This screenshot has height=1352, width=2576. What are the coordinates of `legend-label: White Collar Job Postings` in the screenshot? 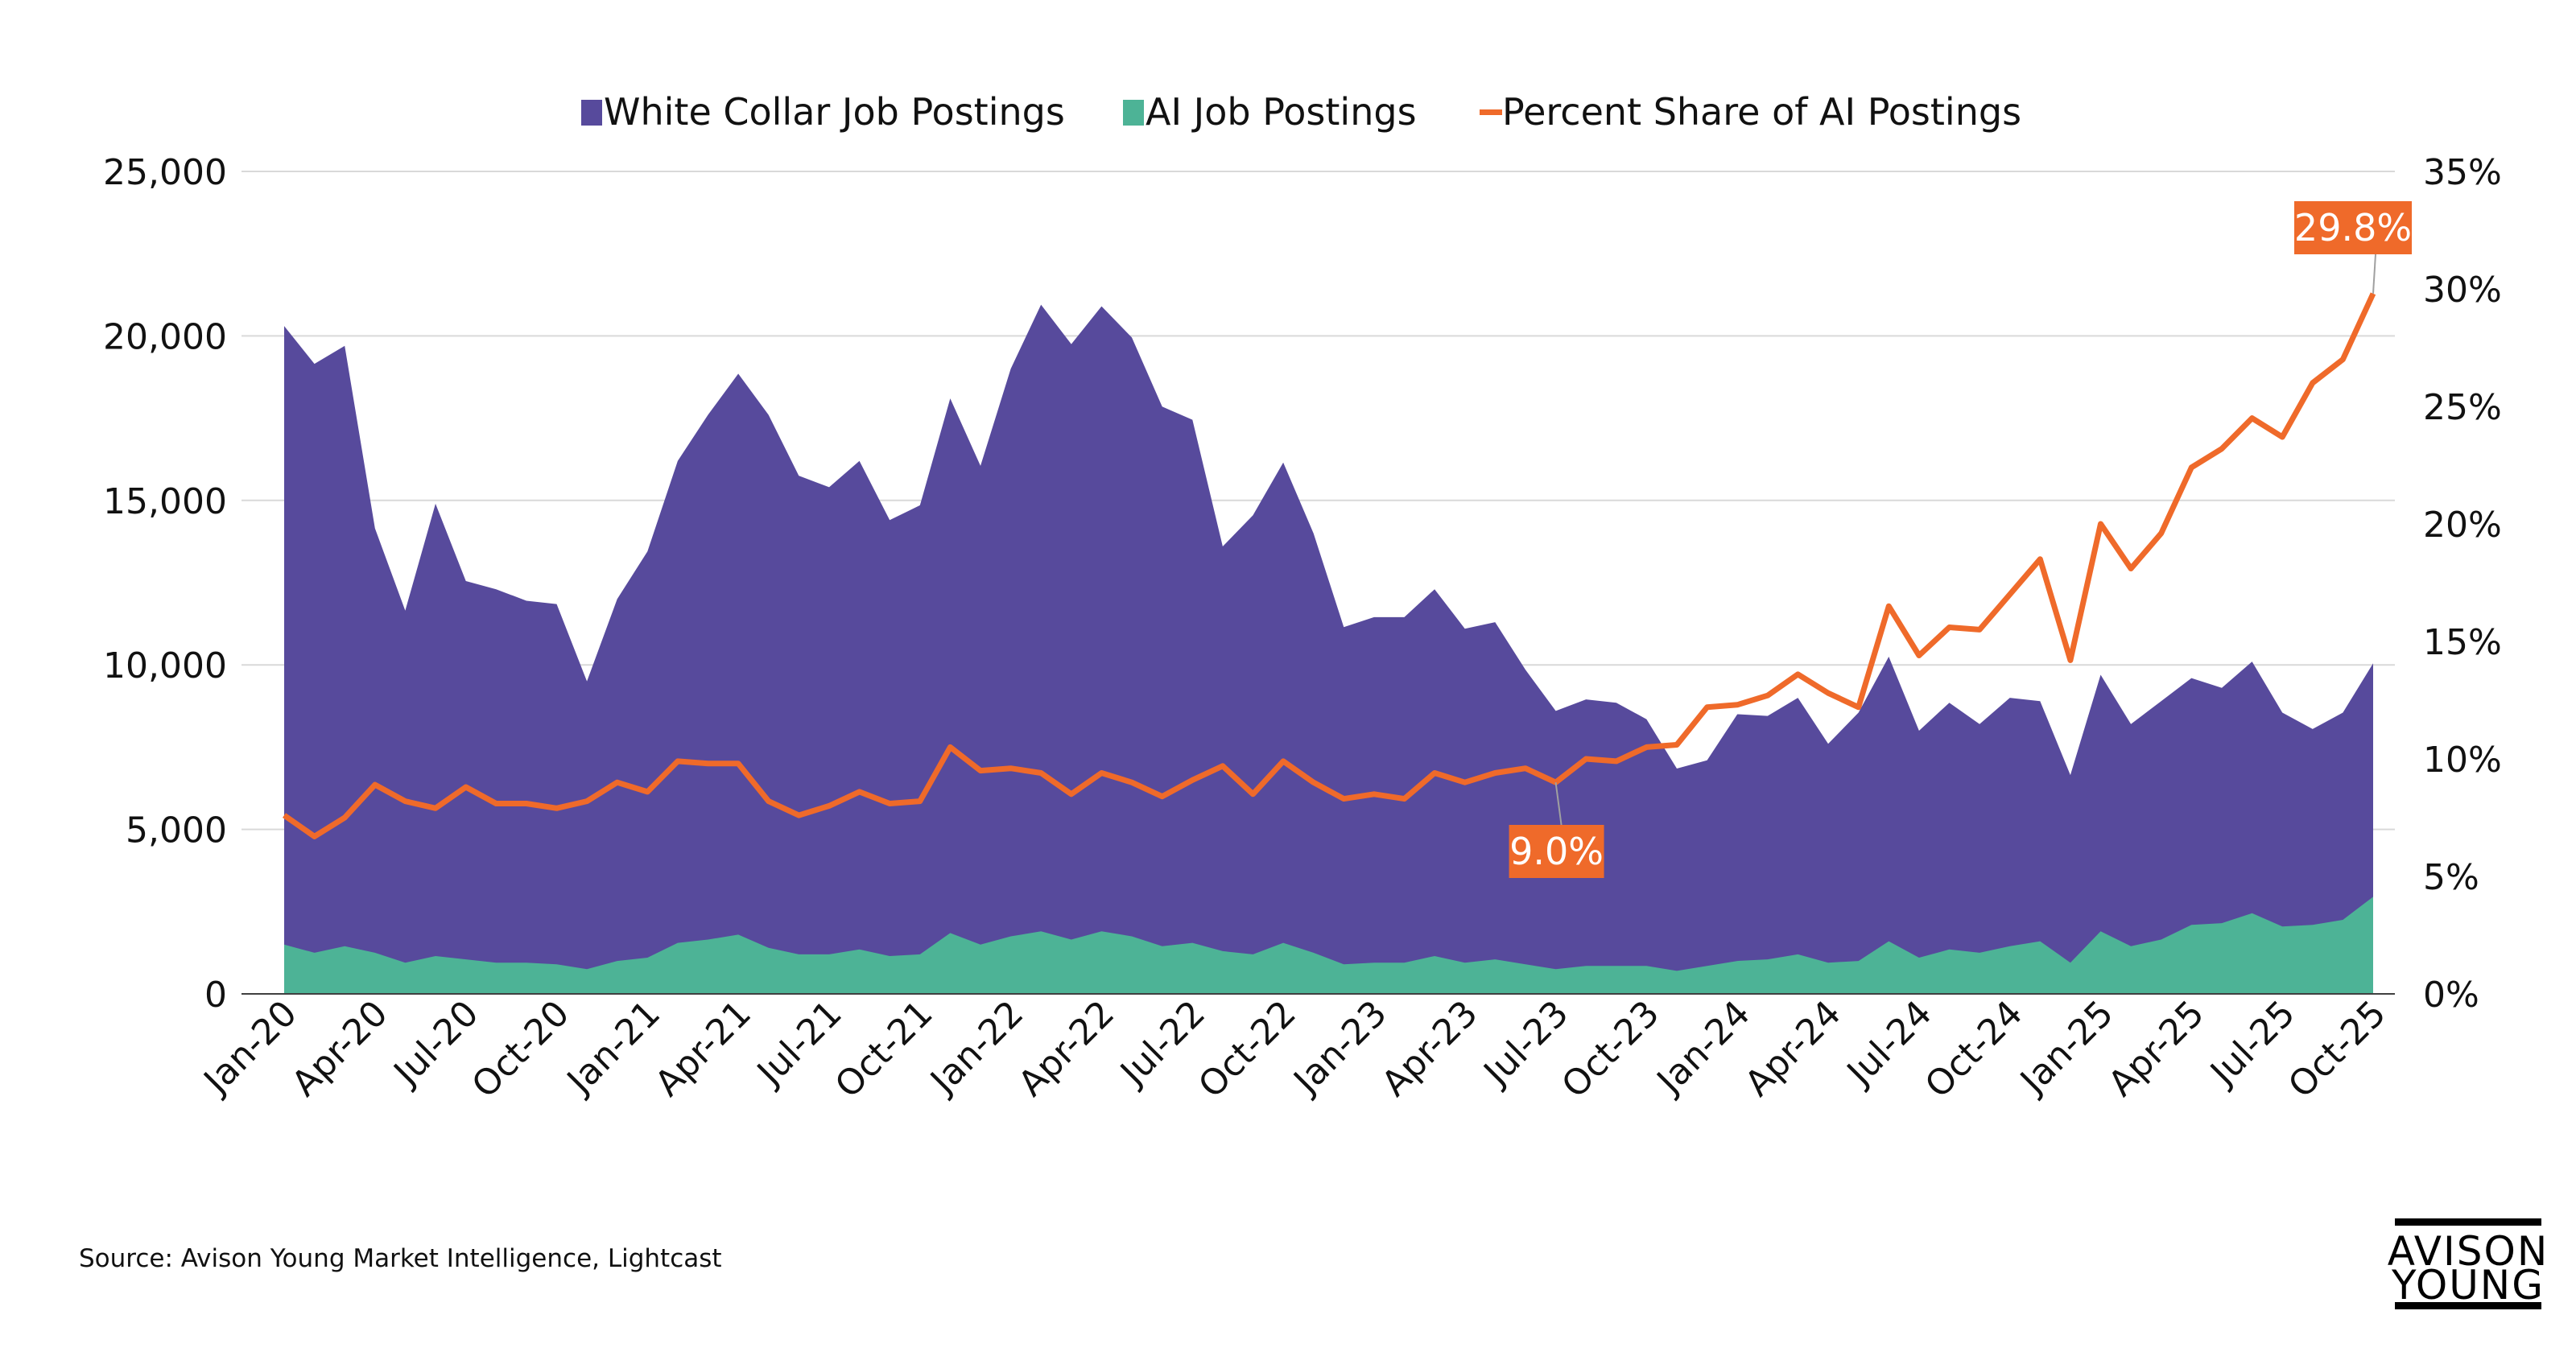 It's located at (834, 112).